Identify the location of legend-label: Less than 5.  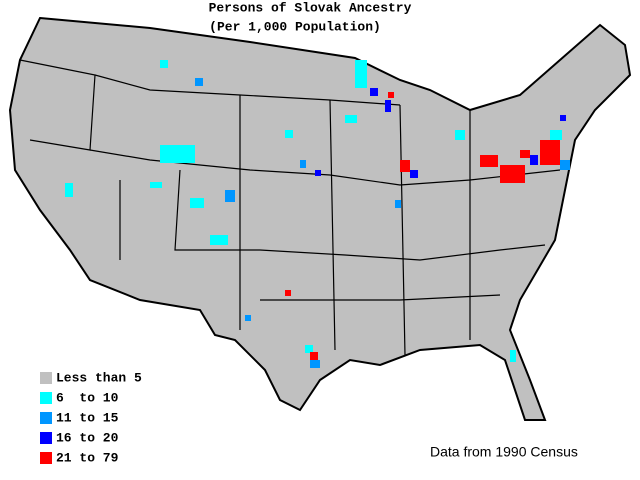
(99, 377).